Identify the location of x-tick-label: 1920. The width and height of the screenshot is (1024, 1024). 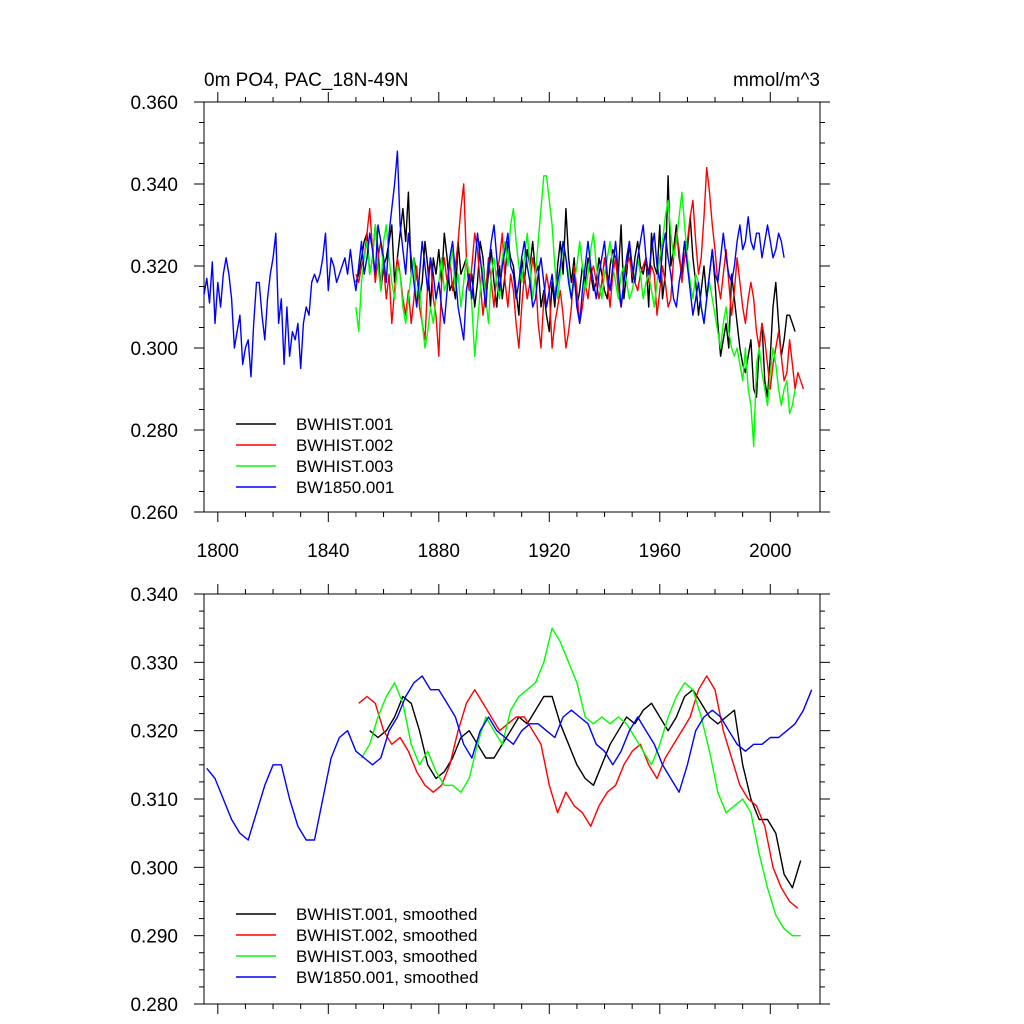
(549, 551).